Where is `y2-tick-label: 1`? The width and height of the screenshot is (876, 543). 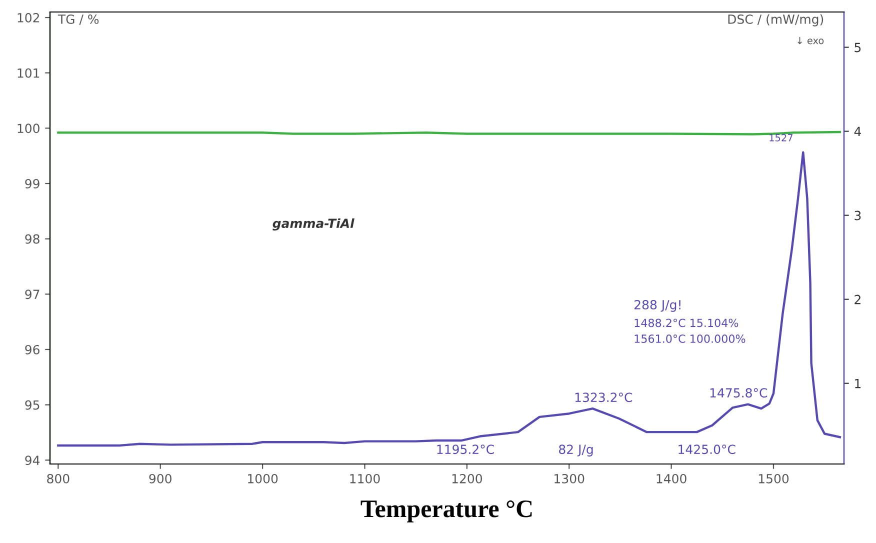 y2-tick-label: 1 is located at coordinates (858, 383).